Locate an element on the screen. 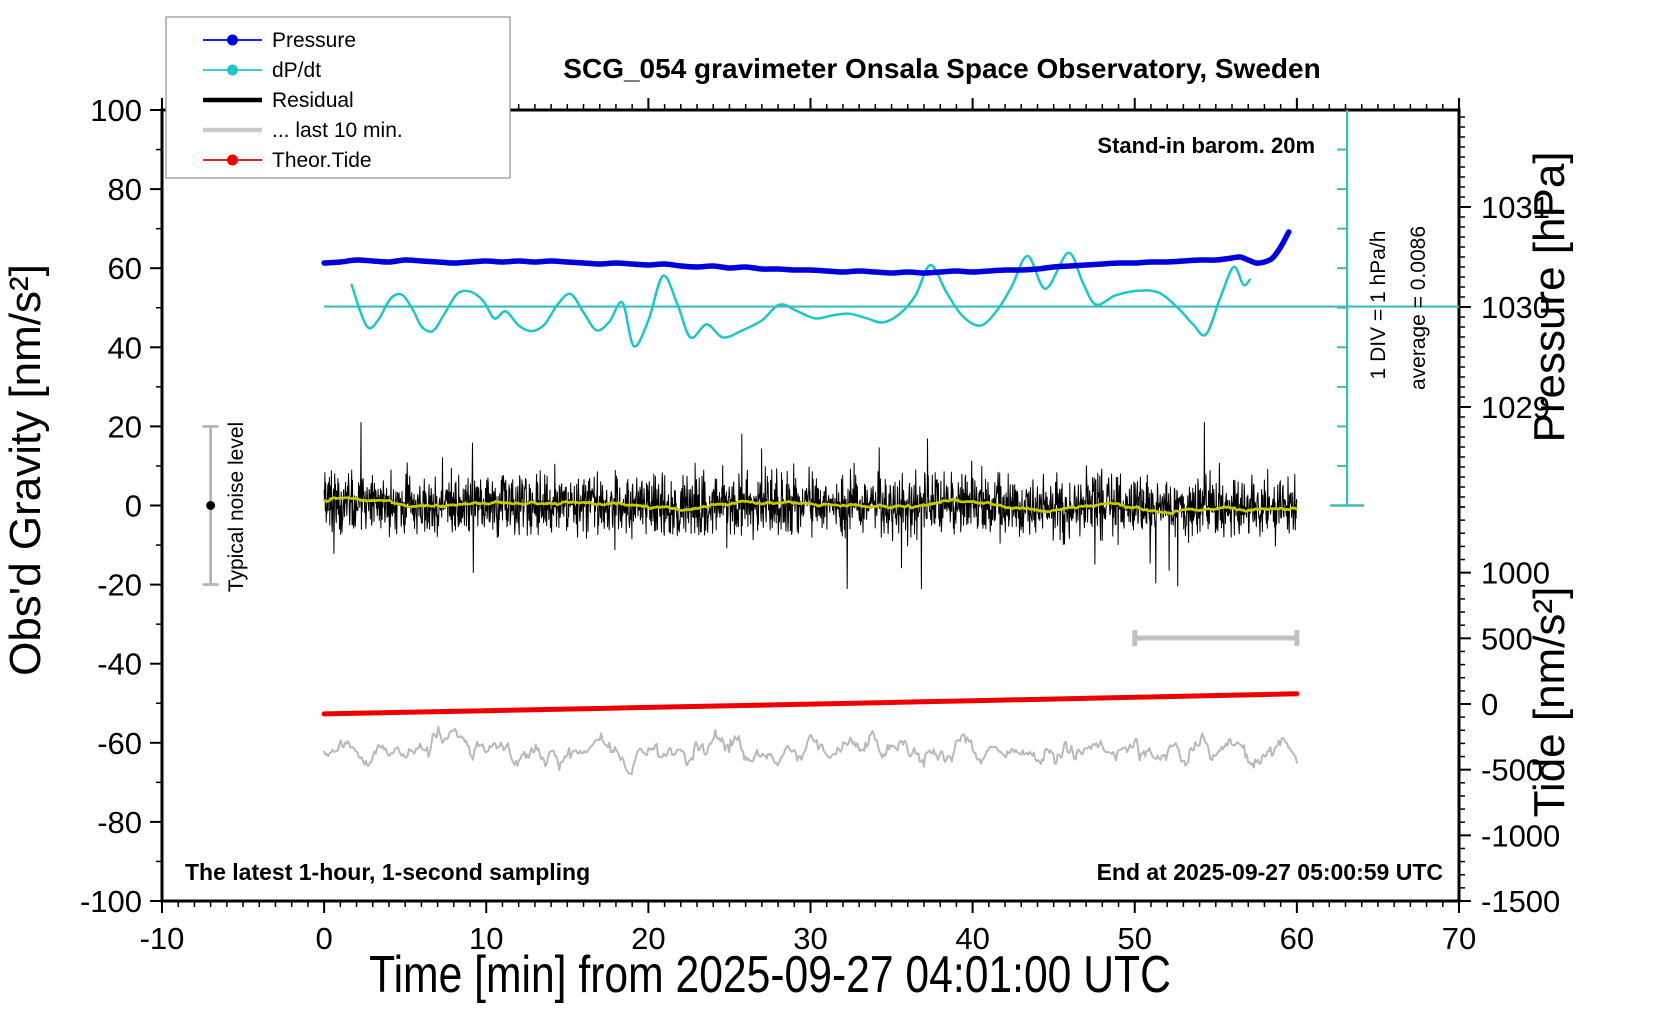 Image resolution: width=1660 pixels, height=1020 pixels. legend-row: Pressure is located at coordinates (279, 40).